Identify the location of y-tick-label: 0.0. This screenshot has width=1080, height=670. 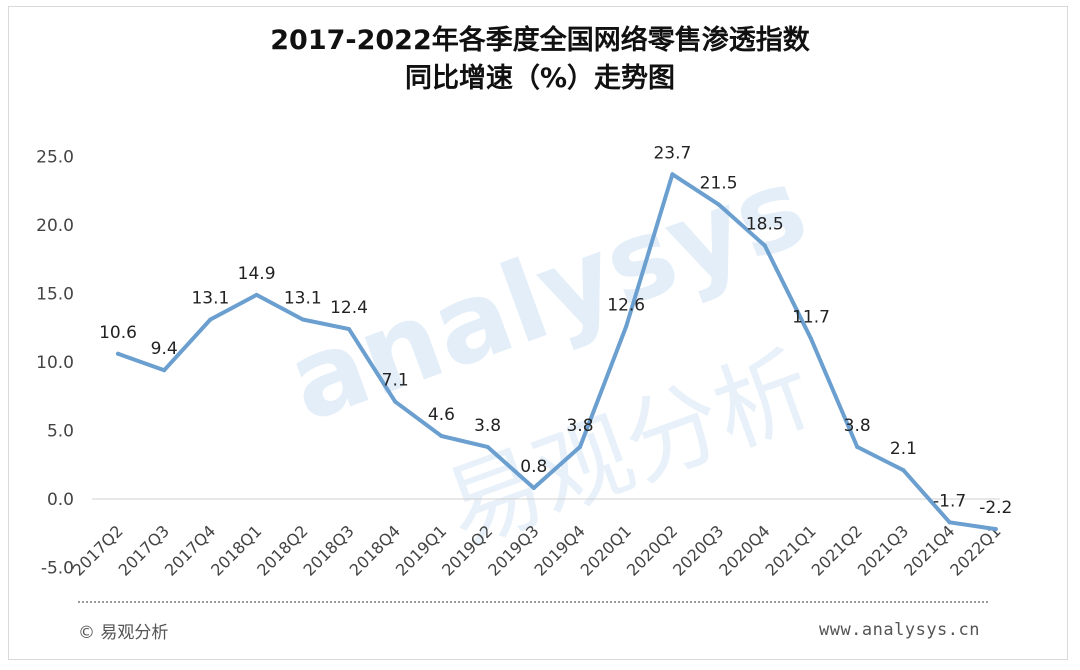
(60, 500).